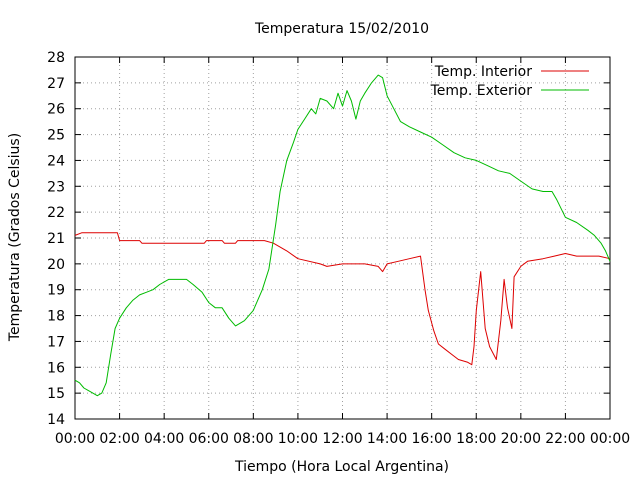 This screenshot has width=640, height=480. Describe the element at coordinates (56, 291) in the screenshot. I see `y-tick-label: 19` at that location.